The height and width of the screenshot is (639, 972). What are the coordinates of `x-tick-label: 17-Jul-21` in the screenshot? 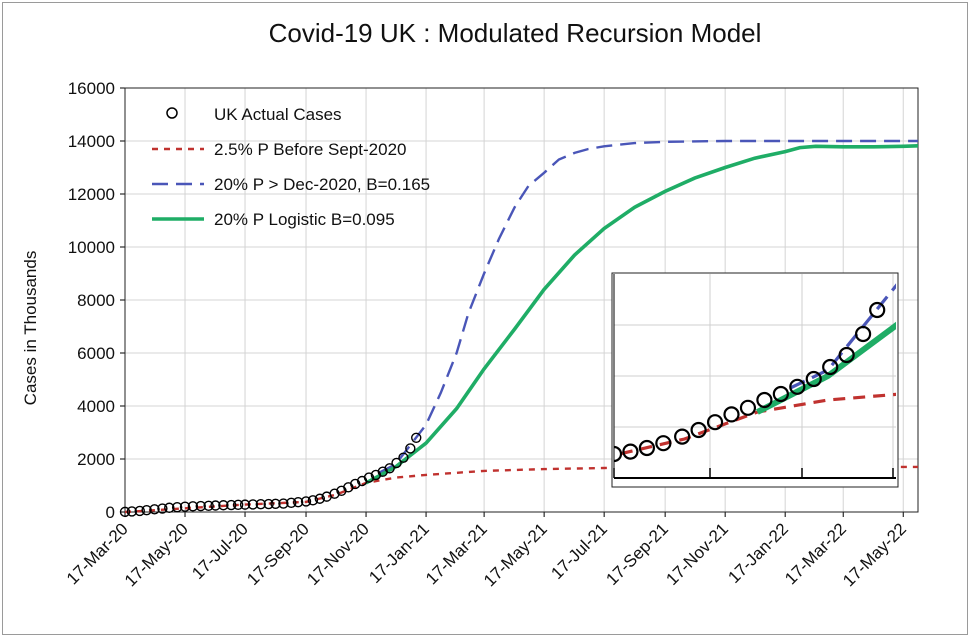 It's located at (579, 551).